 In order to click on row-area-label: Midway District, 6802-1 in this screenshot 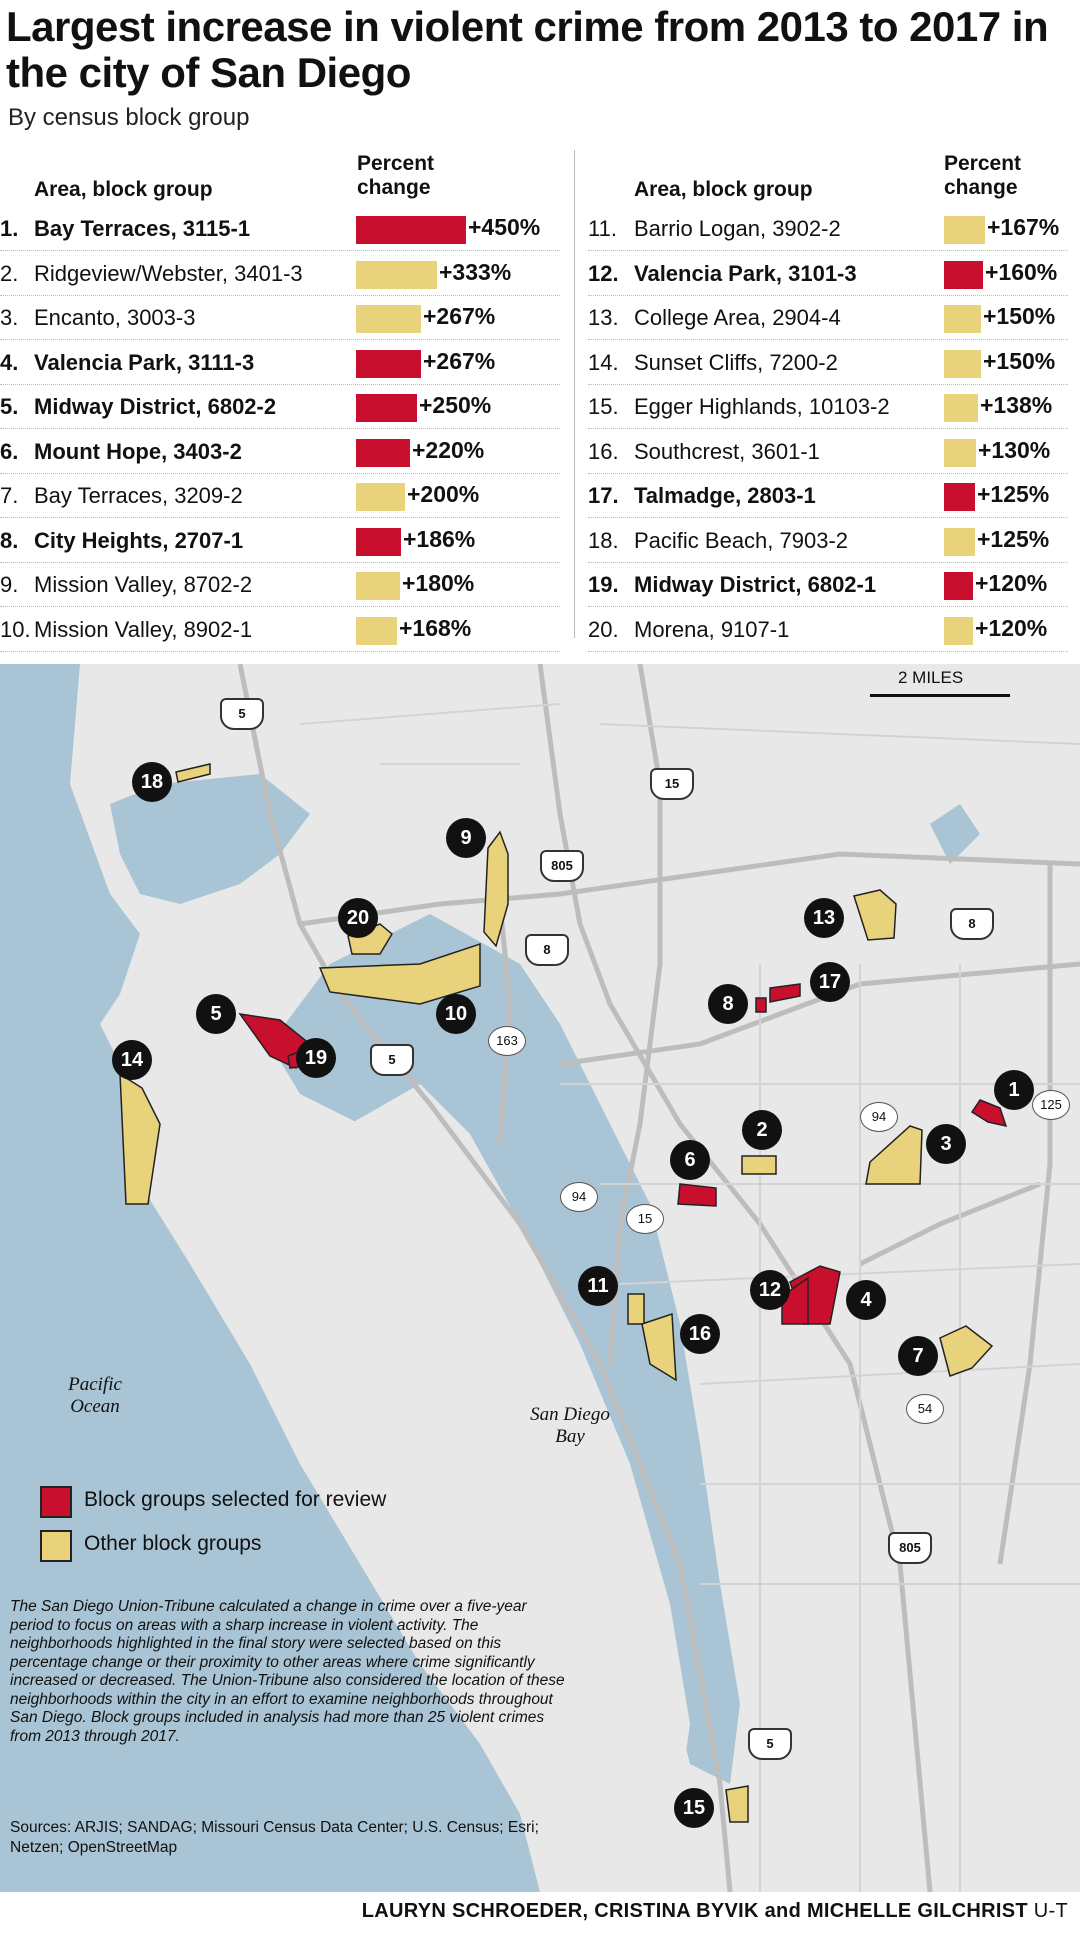, I will do `click(755, 584)`.